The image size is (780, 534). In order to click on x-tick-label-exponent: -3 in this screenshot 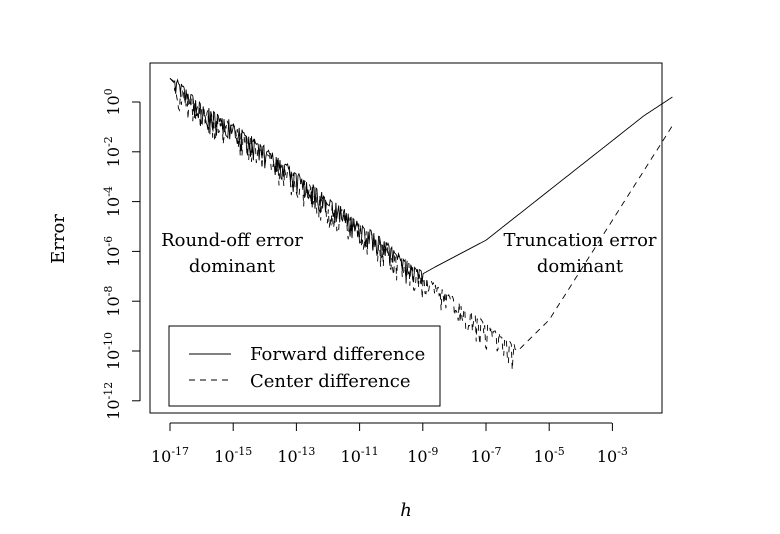, I will do `click(622, 451)`.